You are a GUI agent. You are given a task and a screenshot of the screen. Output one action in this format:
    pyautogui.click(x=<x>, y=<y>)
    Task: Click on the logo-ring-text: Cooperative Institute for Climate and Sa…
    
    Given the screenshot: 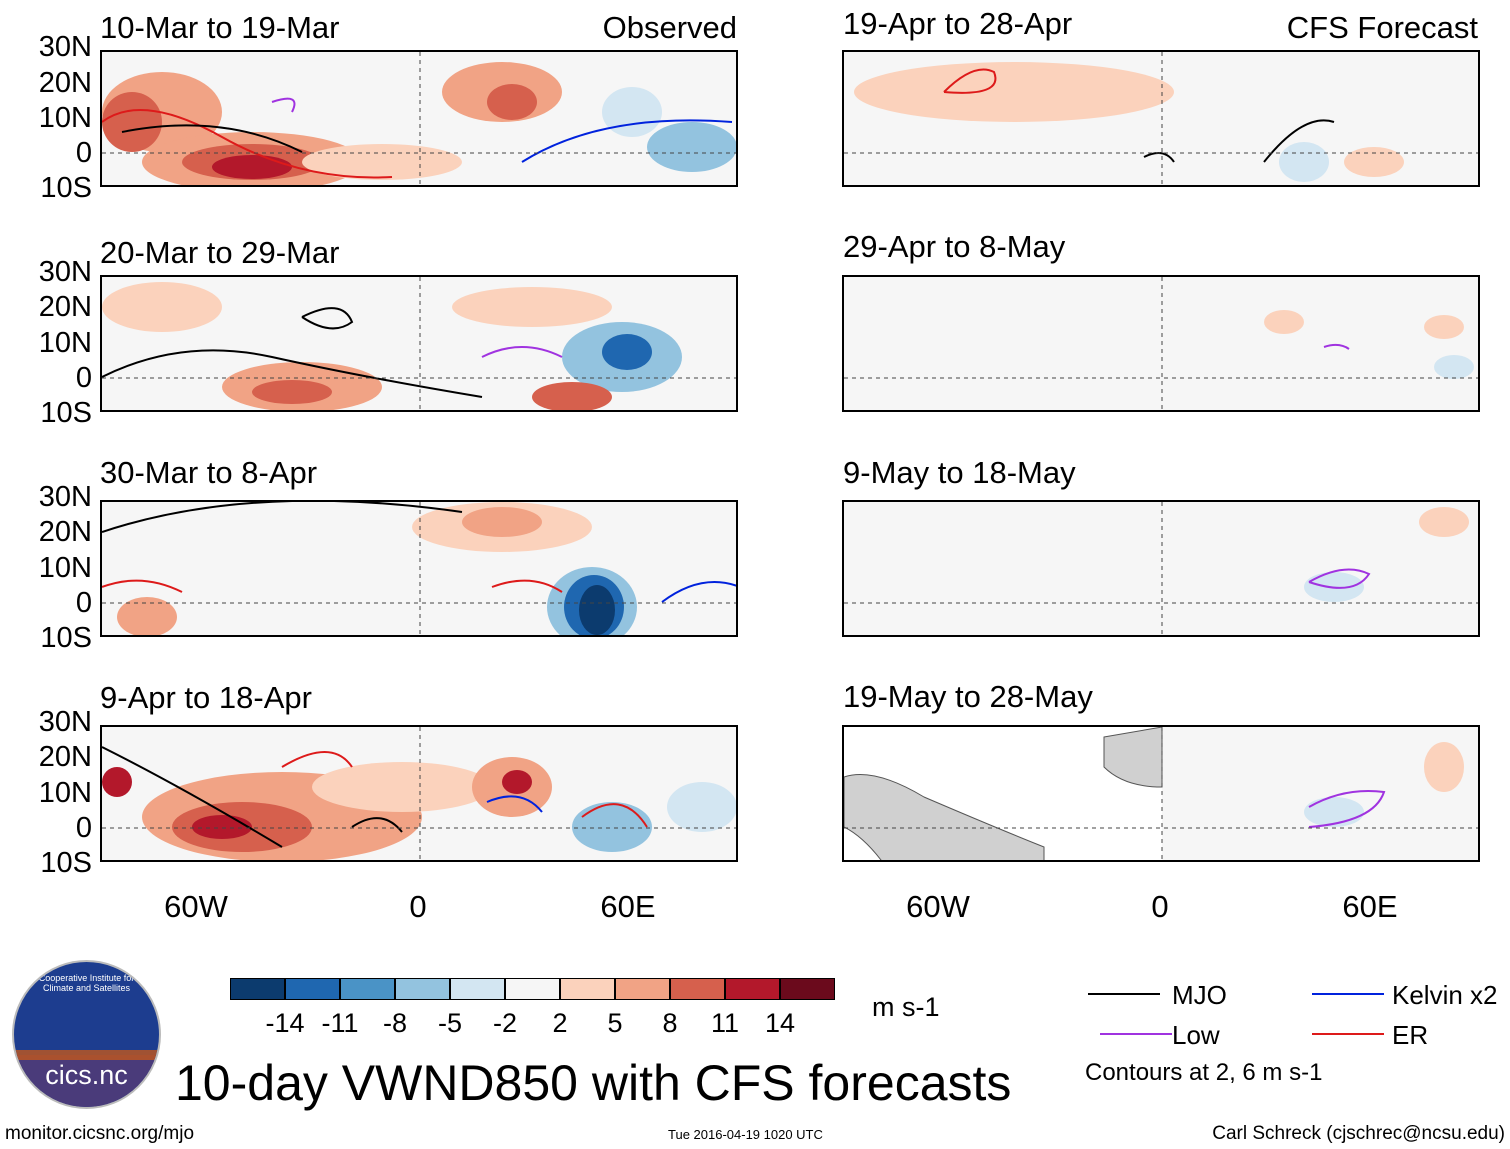 What is the action you would take?
    pyautogui.click(x=86, y=983)
    